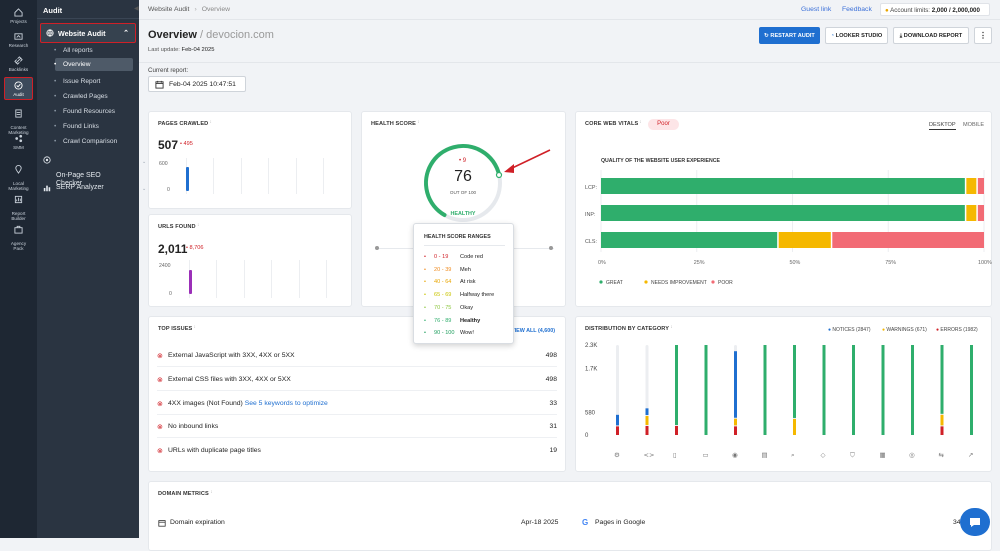 The image size is (1000, 551). What do you see at coordinates (88, 33) in the screenshot?
I see `nav-website-audit: Website Audit ⌃` at bounding box center [88, 33].